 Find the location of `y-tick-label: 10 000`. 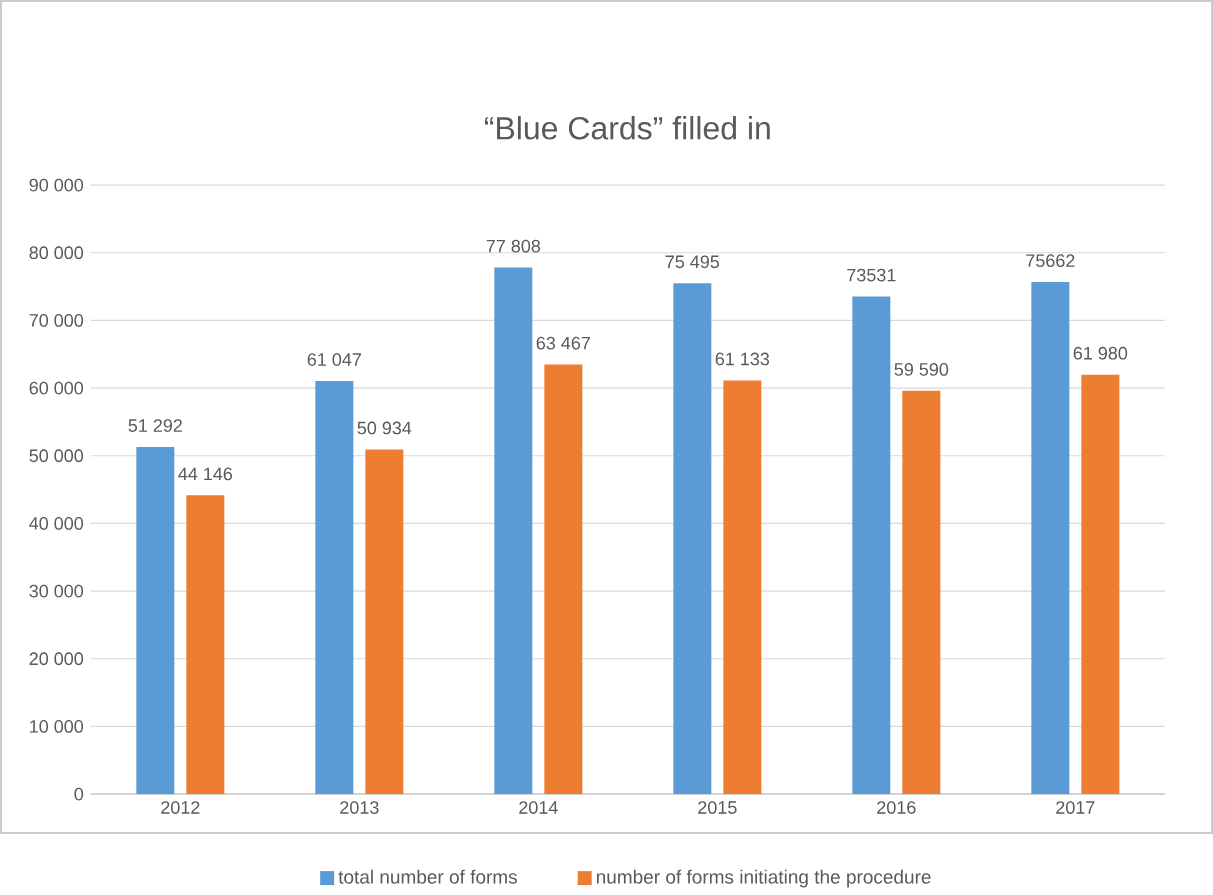

y-tick-label: 10 000 is located at coordinates (57, 727).